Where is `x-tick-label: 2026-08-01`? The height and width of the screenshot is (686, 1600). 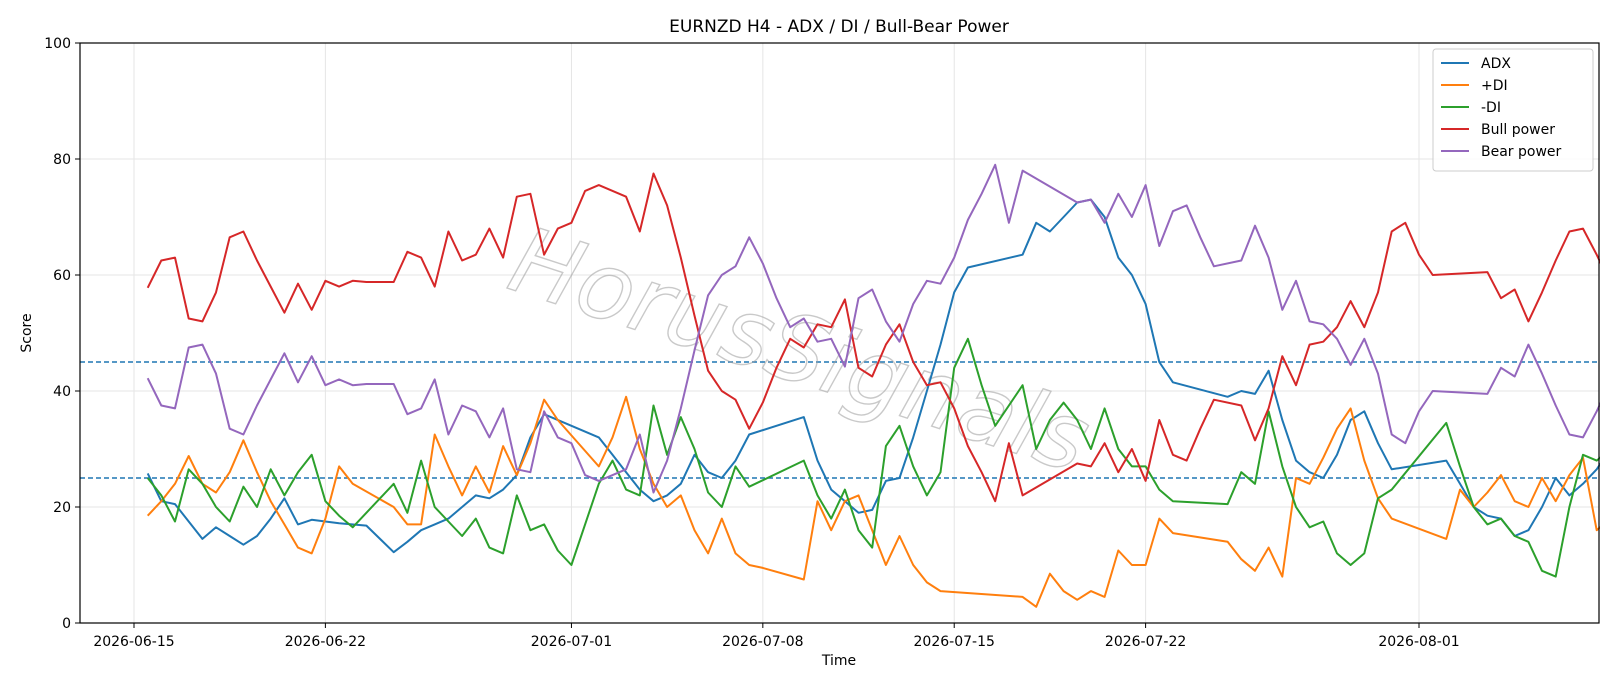
x-tick-label: 2026-08-01 is located at coordinates (1418, 642).